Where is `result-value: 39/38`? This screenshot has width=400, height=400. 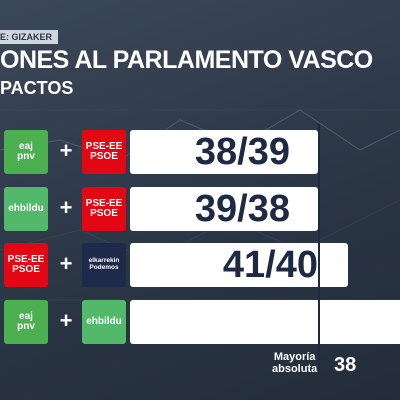
result-value: 39/38 is located at coordinates (242, 209).